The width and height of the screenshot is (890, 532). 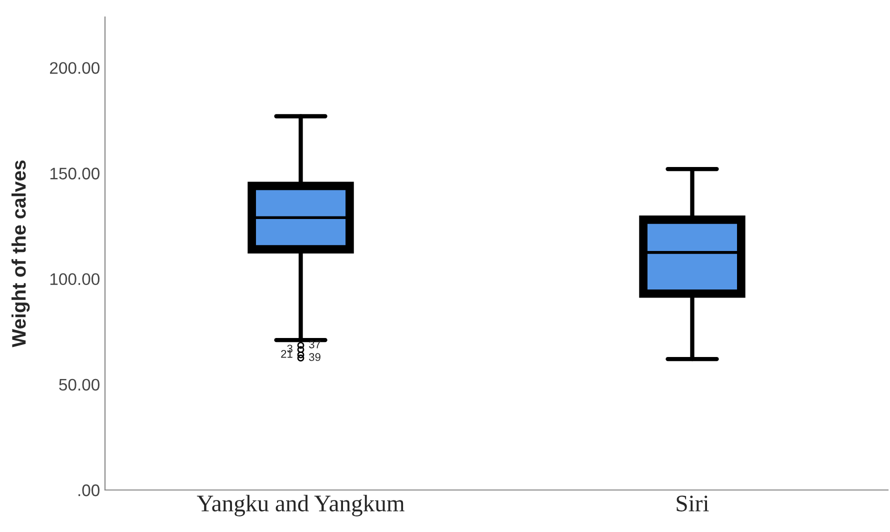 What do you see at coordinates (314, 344) in the screenshot?
I see `annotation: 37` at bounding box center [314, 344].